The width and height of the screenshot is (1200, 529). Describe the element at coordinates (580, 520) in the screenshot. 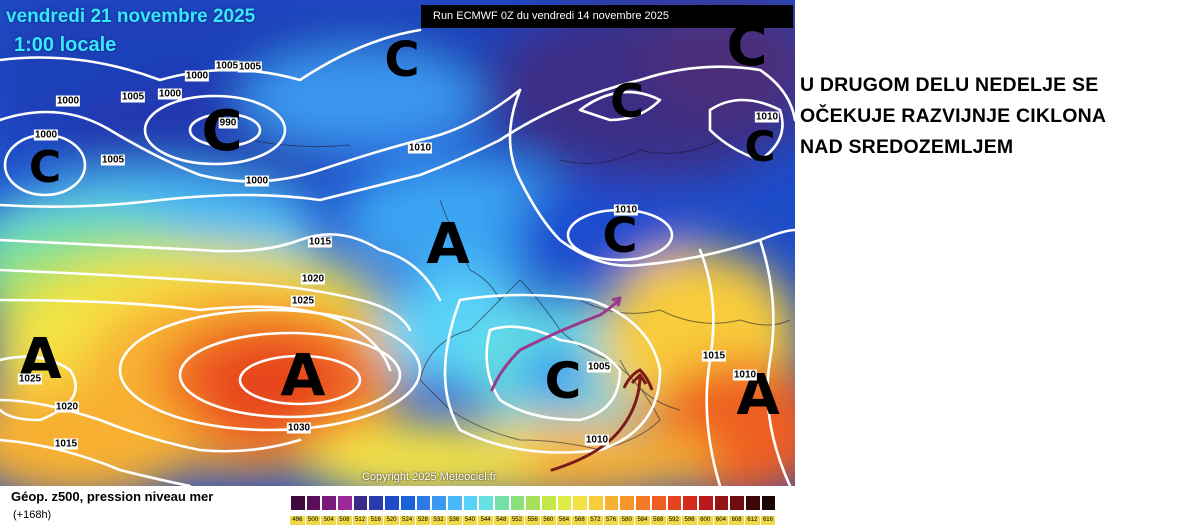

I see `scale-value: 568` at that location.